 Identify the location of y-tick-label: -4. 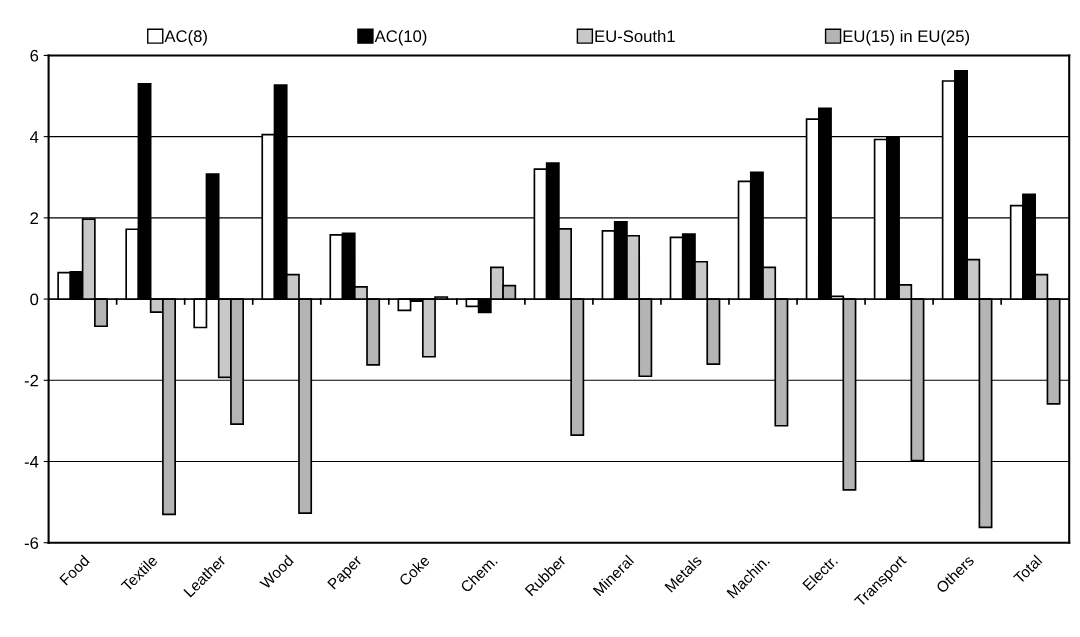
(31, 462).